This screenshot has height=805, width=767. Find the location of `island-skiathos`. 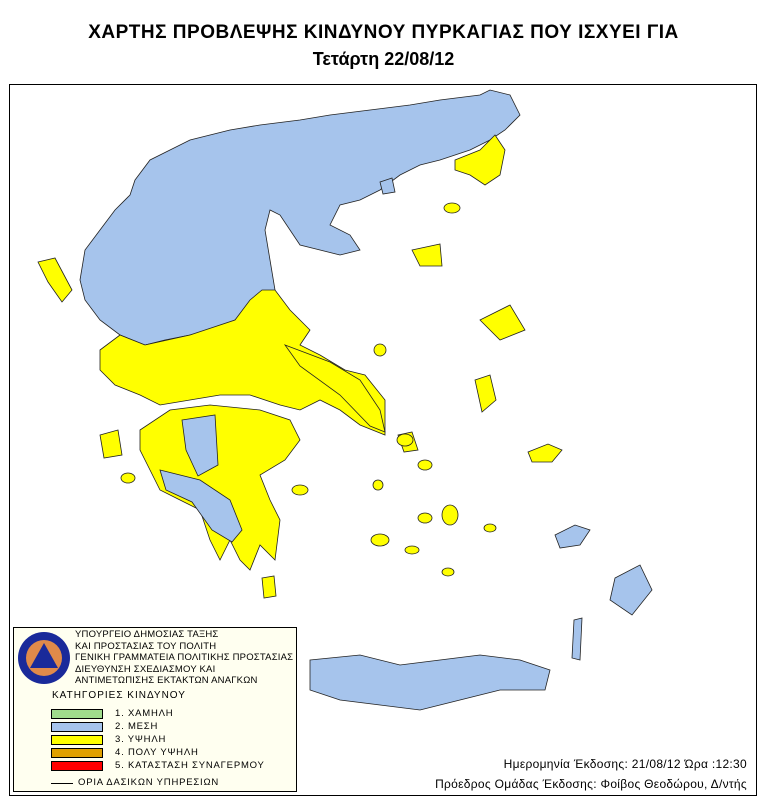

island-skiathos is located at coordinates (380, 350).